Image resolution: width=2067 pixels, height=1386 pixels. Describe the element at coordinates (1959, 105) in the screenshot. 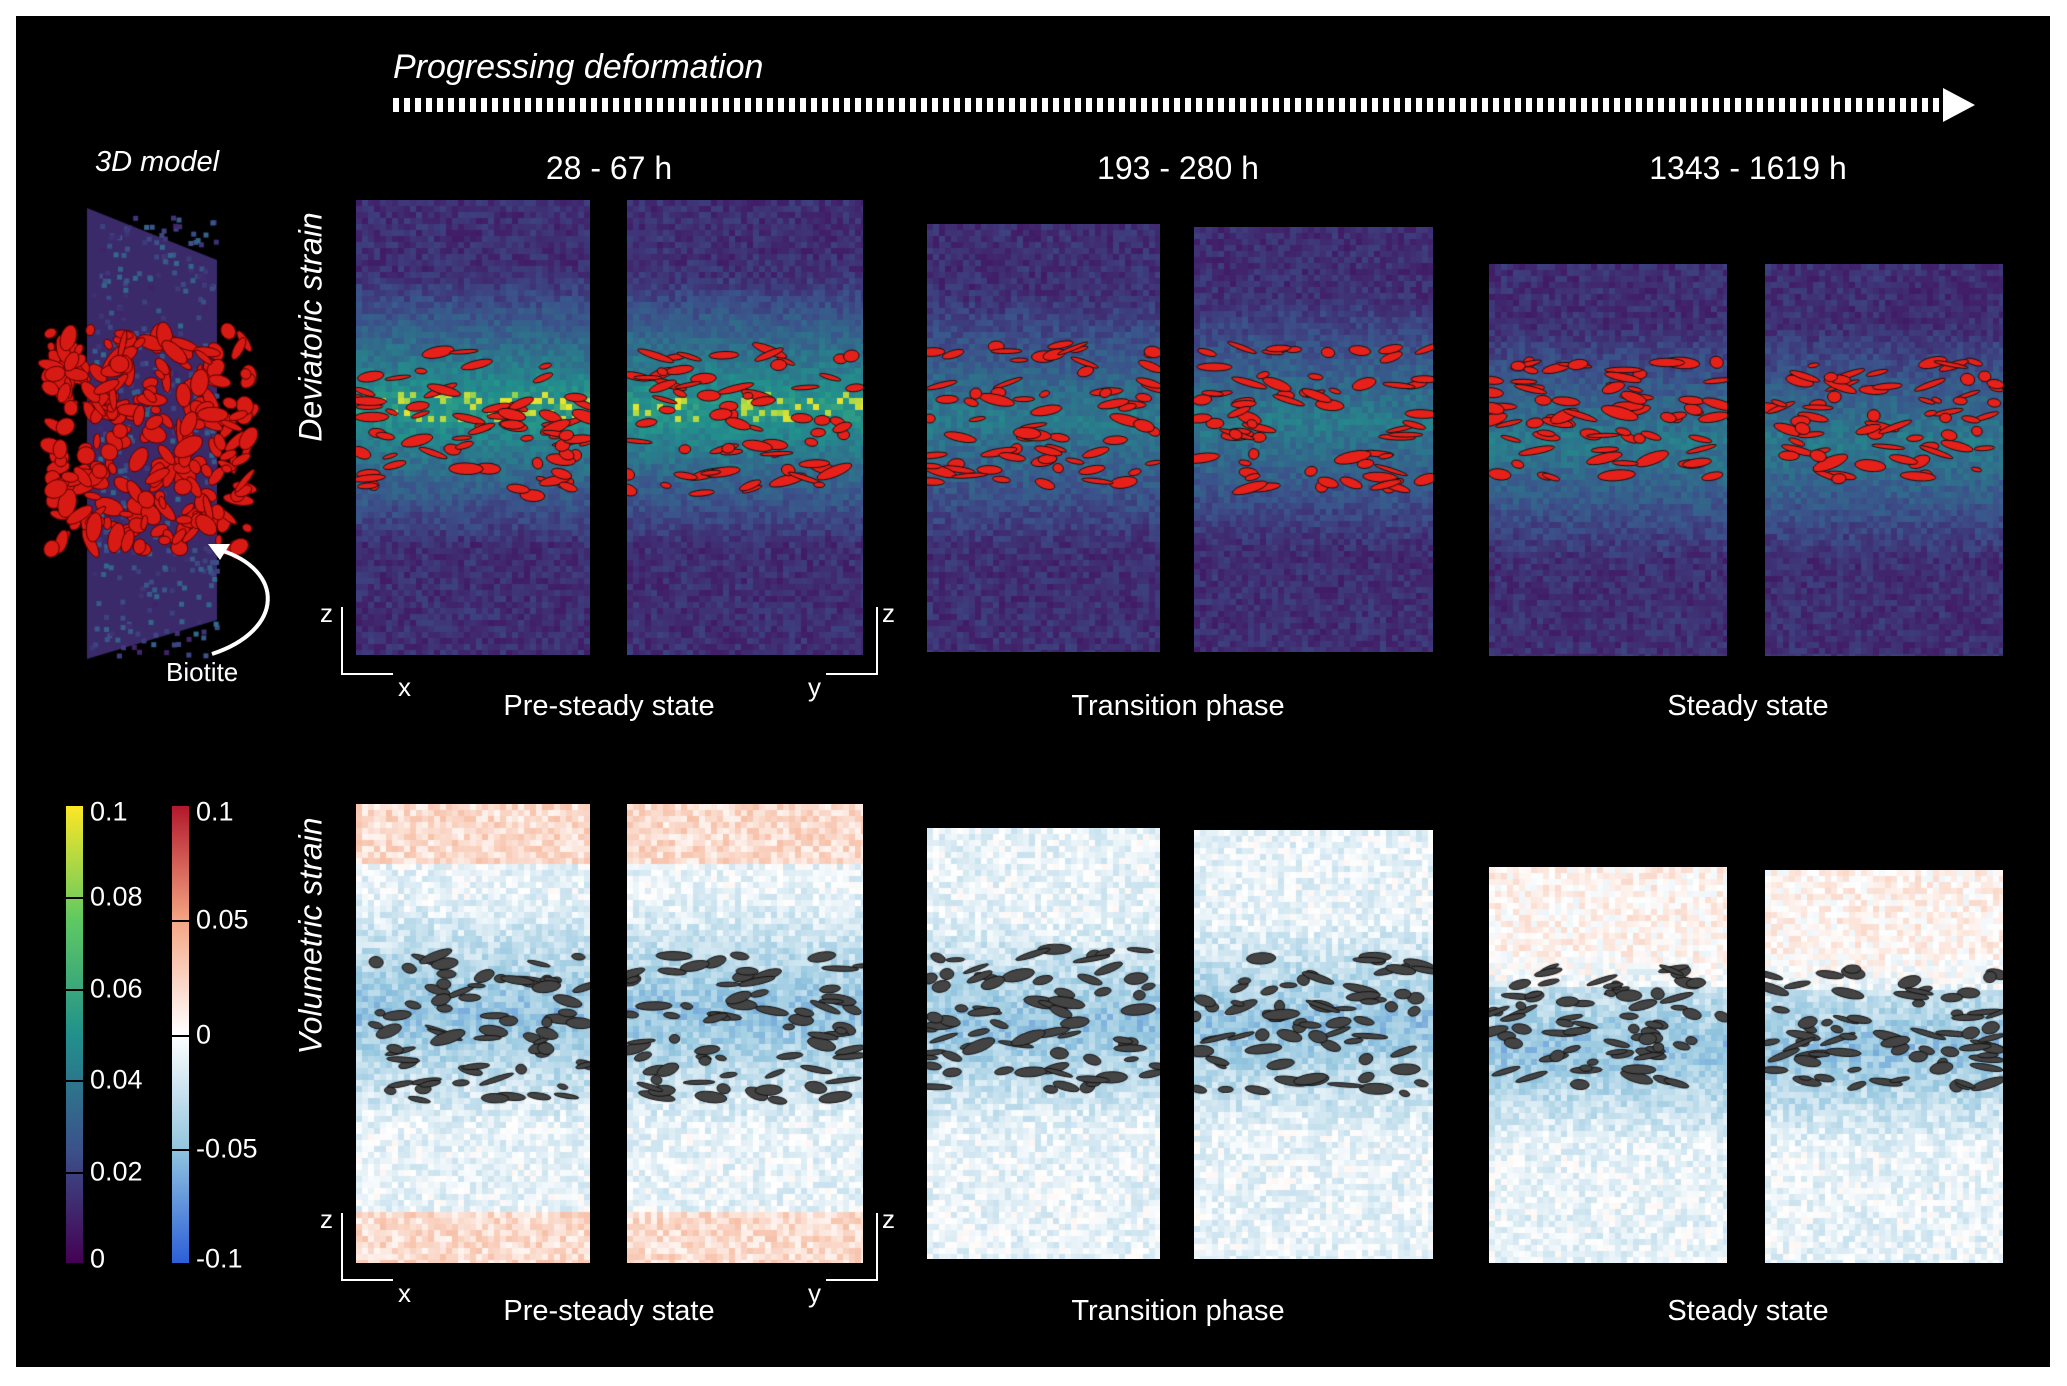

I see `arrow-head-icon` at that location.